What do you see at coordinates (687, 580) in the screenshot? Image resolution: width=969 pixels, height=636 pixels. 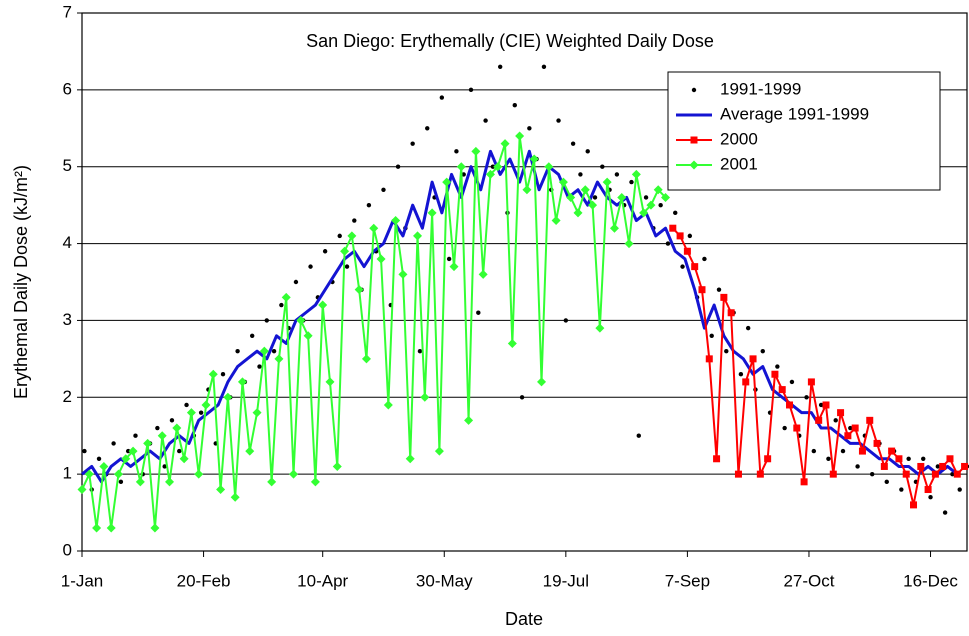 I see `x-tick-label: 7-Sep` at bounding box center [687, 580].